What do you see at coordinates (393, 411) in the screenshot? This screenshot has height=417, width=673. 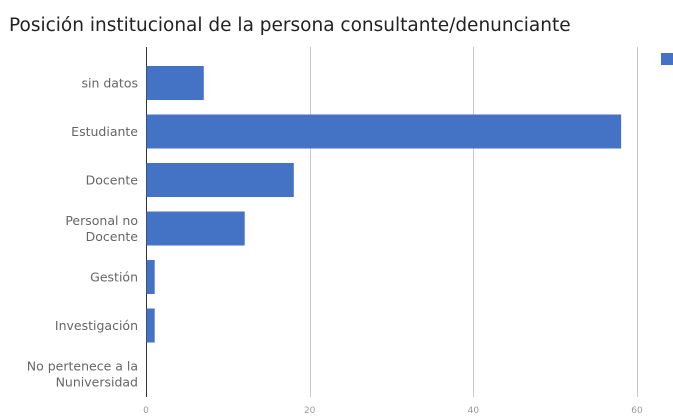 I see `x-tick-labels: 0 20 40 60` at bounding box center [393, 411].